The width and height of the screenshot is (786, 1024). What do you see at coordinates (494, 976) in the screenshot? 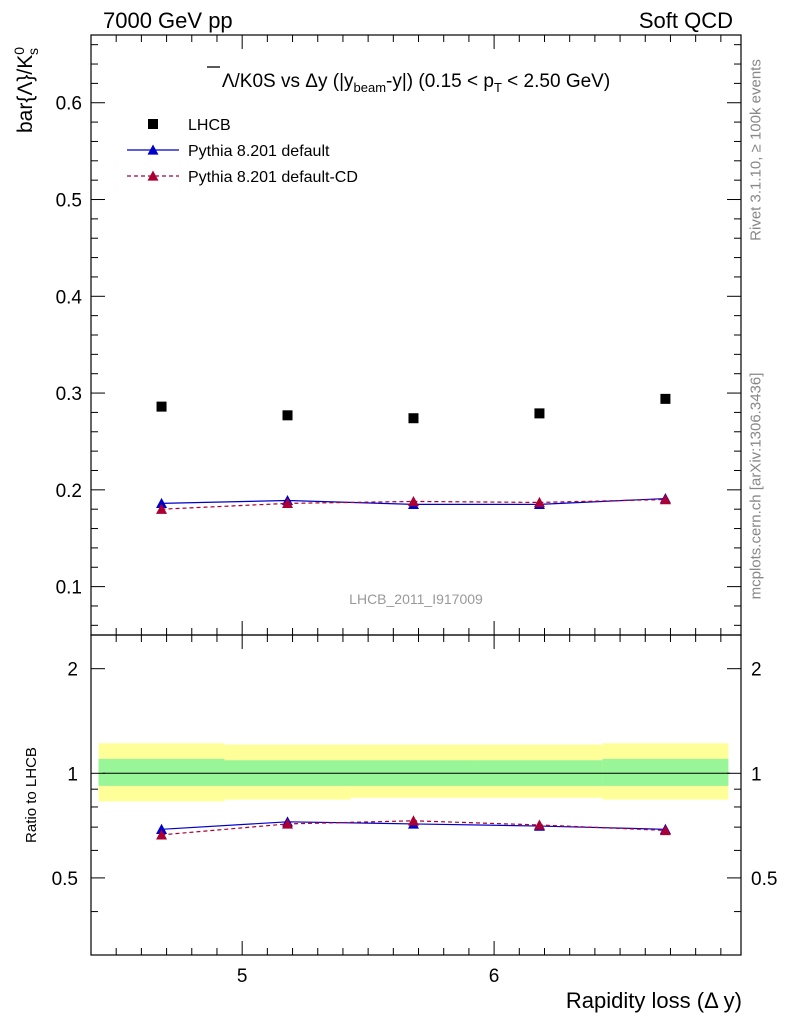
I see `x-tick-label: 6` at bounding box center [494, 976].